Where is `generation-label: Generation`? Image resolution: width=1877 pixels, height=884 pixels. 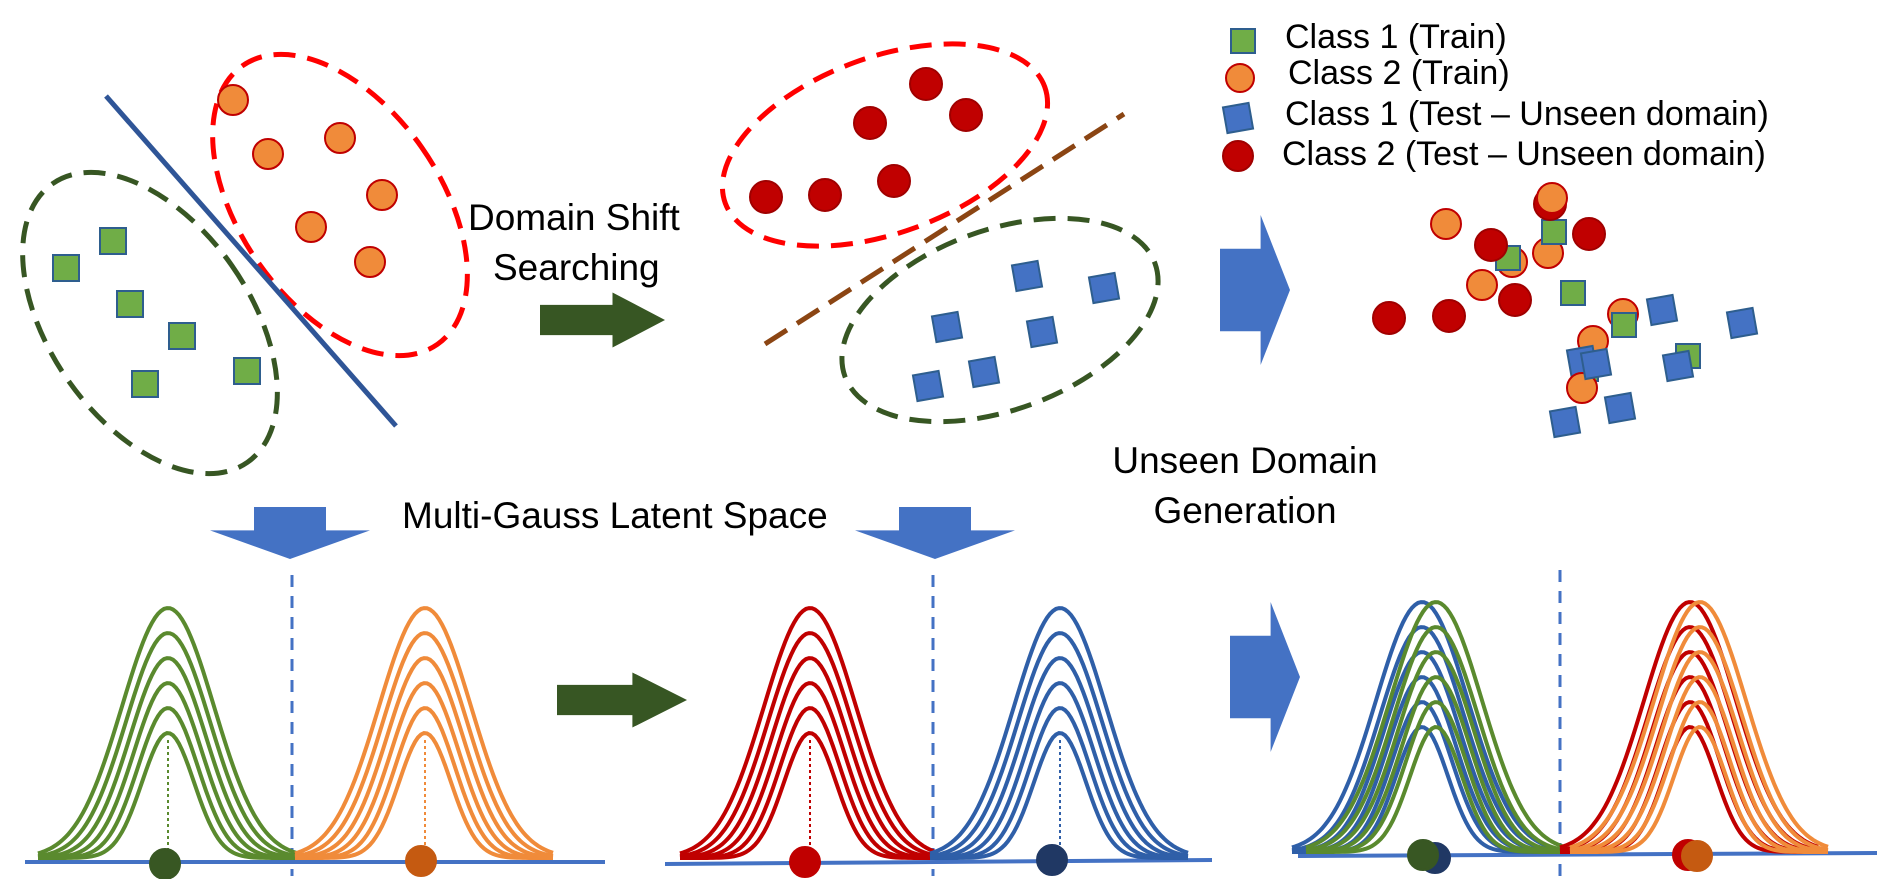 generation-label: Generation is located at coordinates (1245, 510).